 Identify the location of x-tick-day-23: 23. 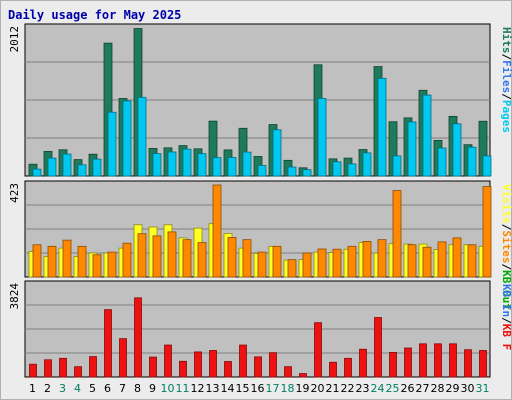
(363, 388).